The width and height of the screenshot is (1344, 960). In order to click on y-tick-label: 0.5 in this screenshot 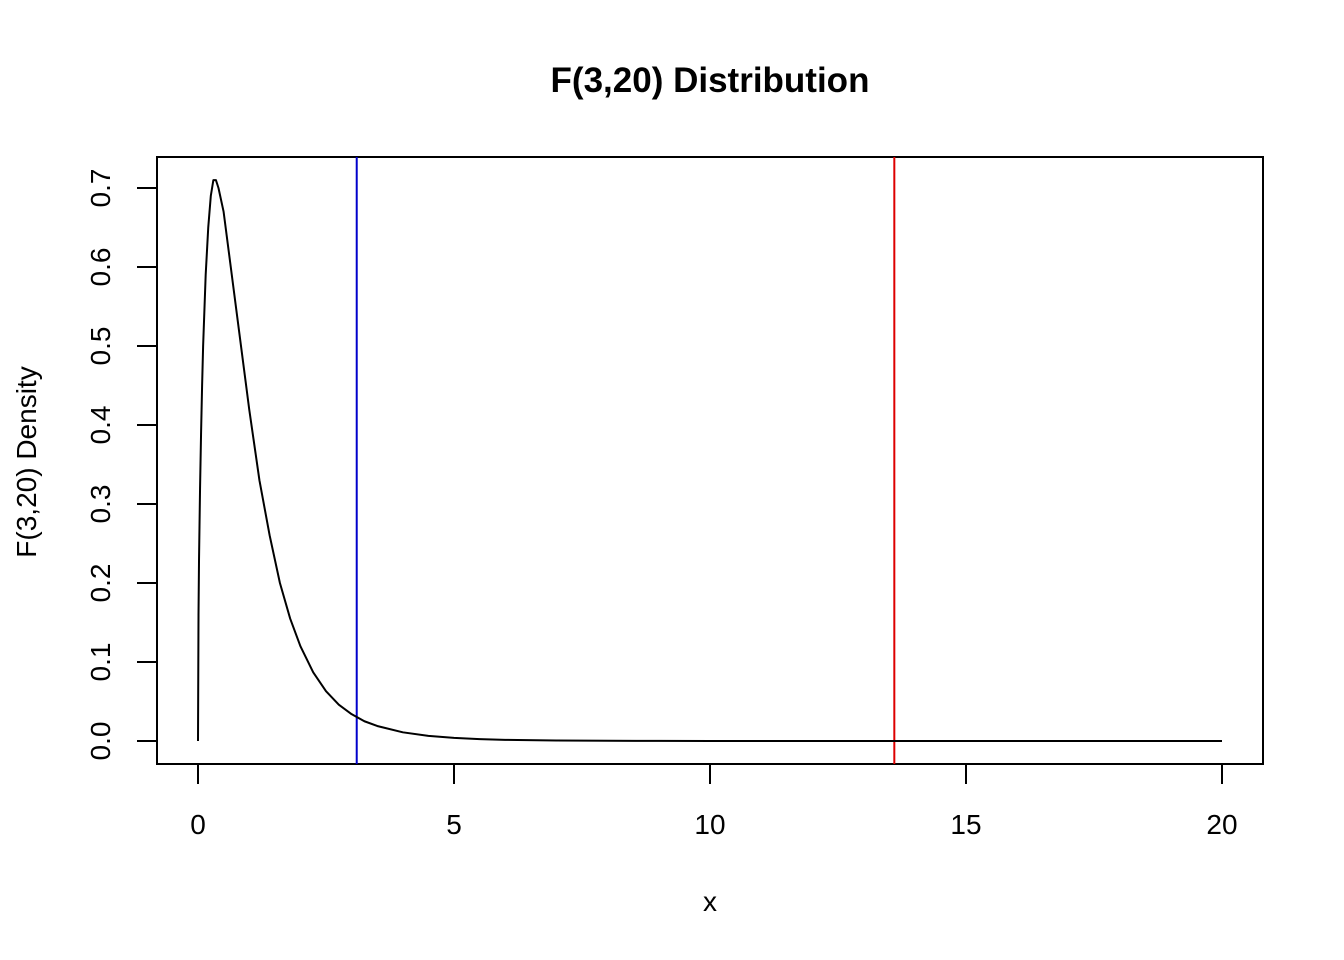, I will do `click(100, 346)`.